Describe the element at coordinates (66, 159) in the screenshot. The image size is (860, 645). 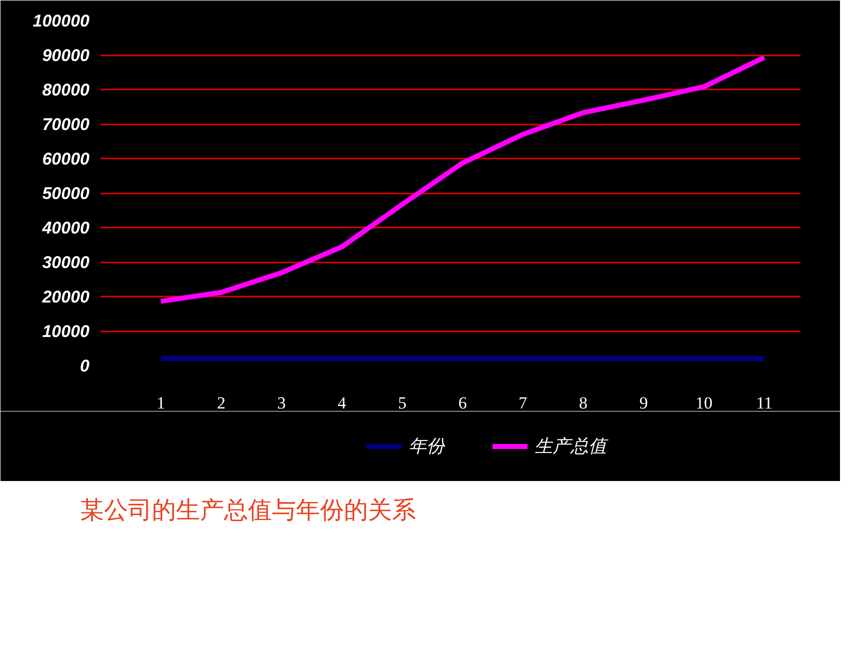
I see `y-tick-label: 60000` at that location.